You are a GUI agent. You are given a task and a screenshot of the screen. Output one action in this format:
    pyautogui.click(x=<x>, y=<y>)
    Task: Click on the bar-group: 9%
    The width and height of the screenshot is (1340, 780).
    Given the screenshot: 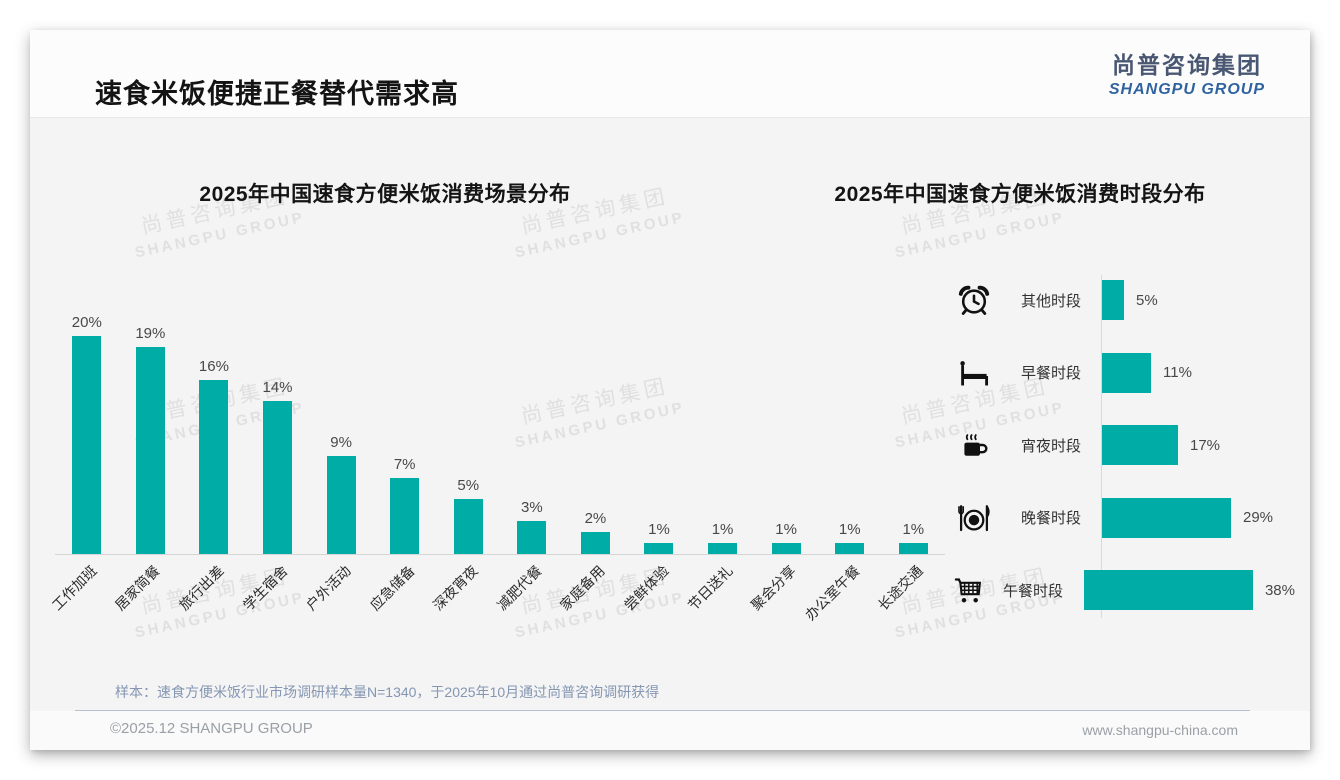 What is the action you would take?
    pyautogui.click(x=341, y=494)
    